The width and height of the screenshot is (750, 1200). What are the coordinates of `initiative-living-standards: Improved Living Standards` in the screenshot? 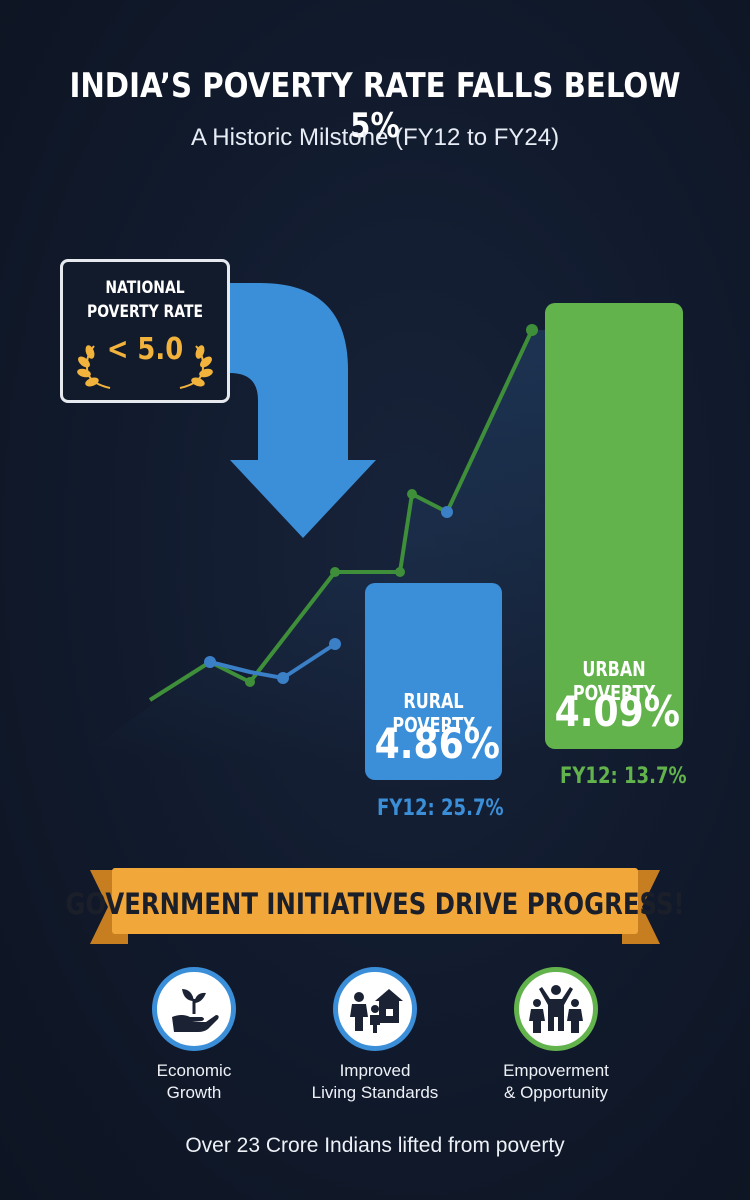 It's located at (375, 1081).